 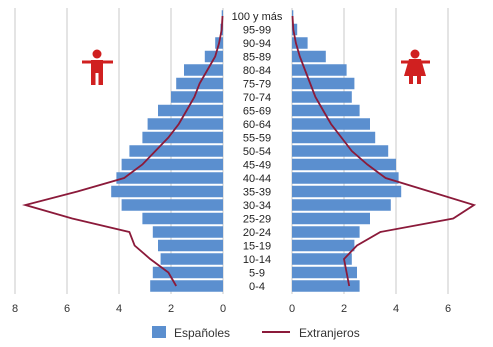 What do you see at coordinates (15, 309) in the screenshot?
I see `x-tick-label: 8` at bounding box center [15, 309].